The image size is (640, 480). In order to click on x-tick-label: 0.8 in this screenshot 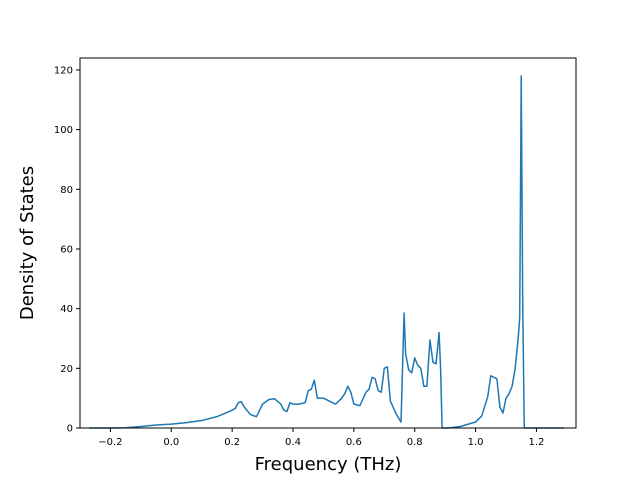, I will do `click(415, 442)`.